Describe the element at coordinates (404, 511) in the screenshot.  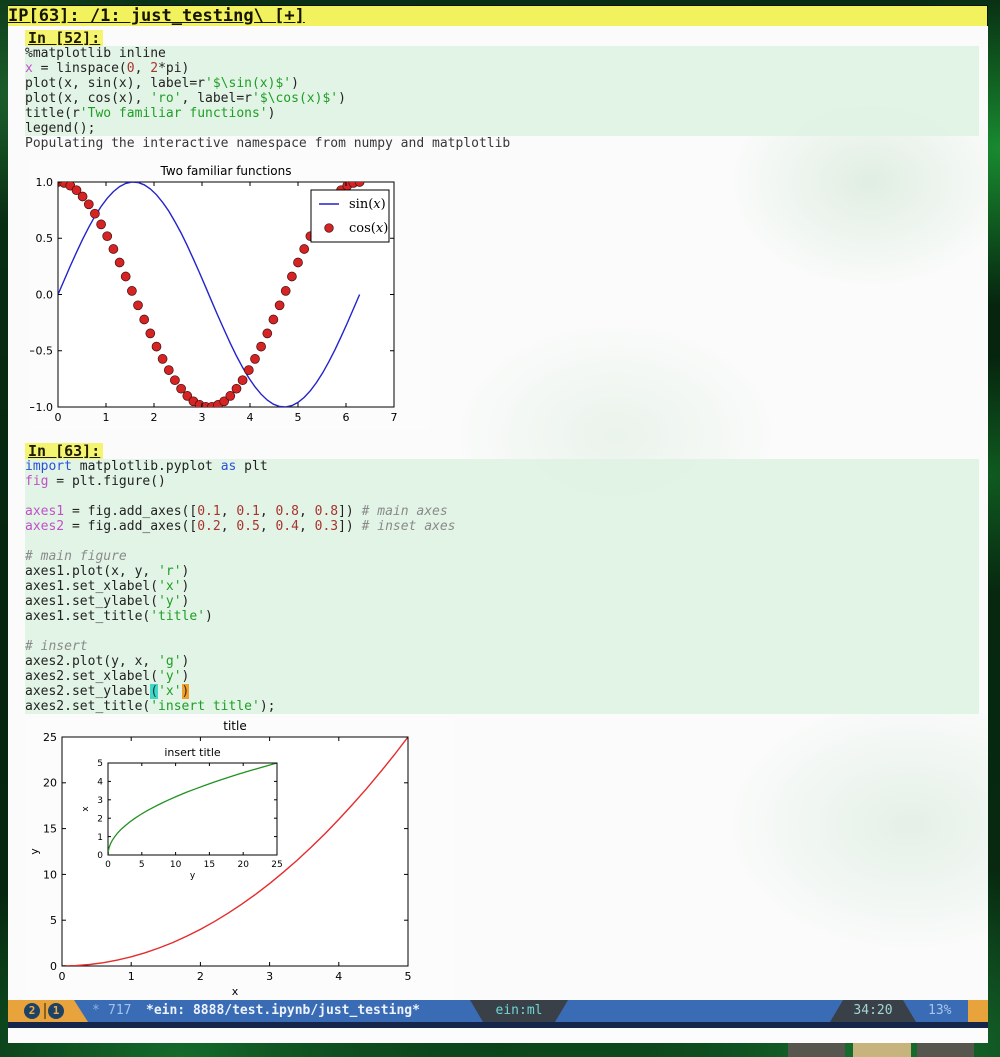
I see `code-token: # main axes` at that location.